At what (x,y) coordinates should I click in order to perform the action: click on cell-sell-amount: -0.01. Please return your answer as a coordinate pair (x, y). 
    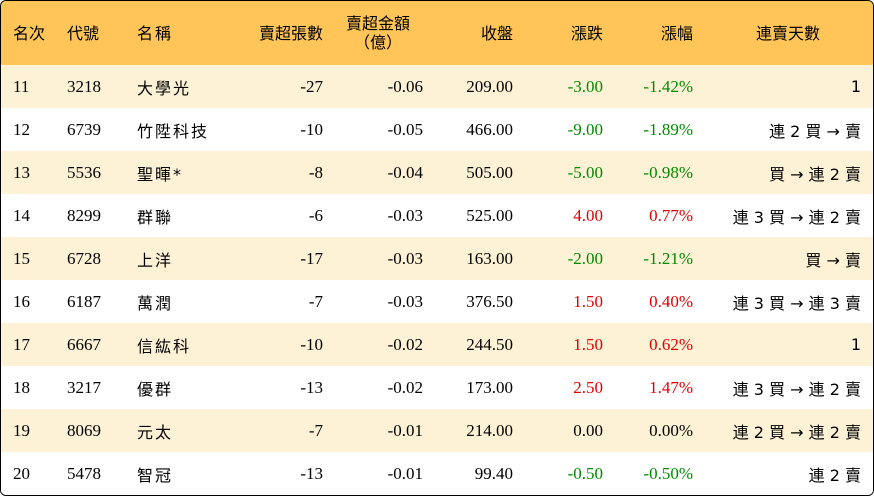
    Looking at the image, I should click on (405, 473).